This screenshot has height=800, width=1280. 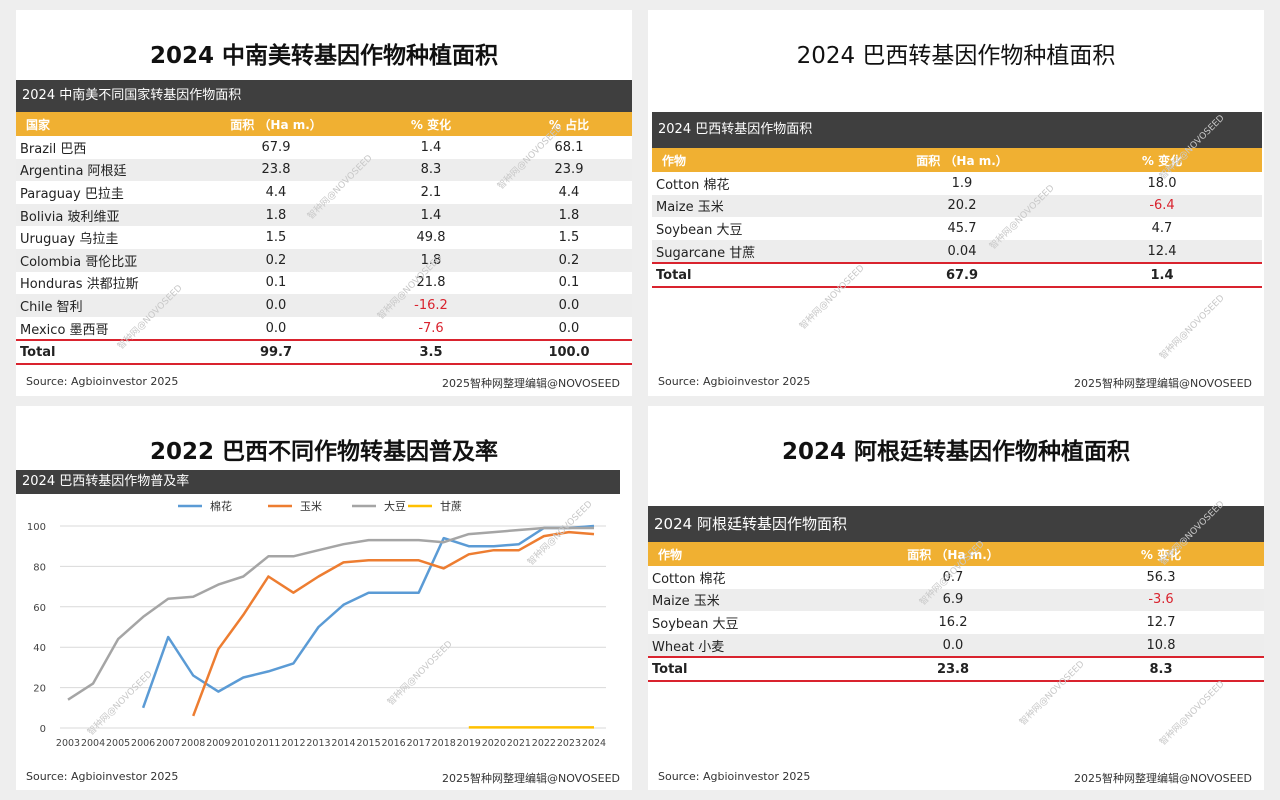 What do you see at coordinates (1161, 669) in the screenshot?
I see `total-change: 8.3` at bounding box center [1161, 669].